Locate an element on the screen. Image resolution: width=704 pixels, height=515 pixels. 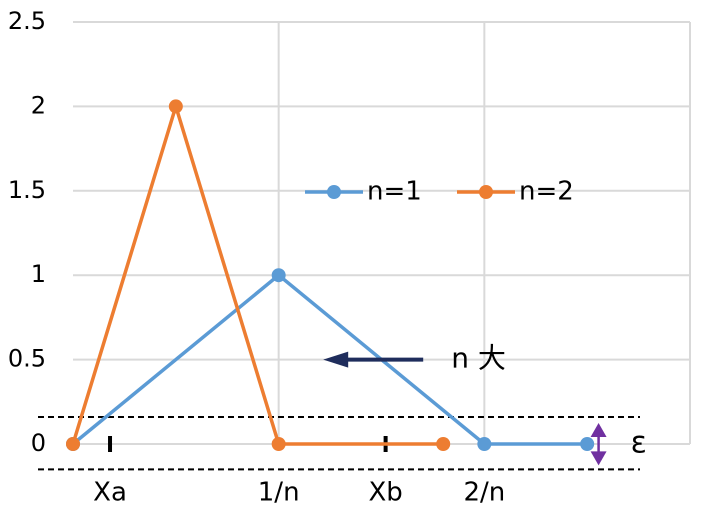
x-tick-label: 2/n is located at coordinates (484, 493).